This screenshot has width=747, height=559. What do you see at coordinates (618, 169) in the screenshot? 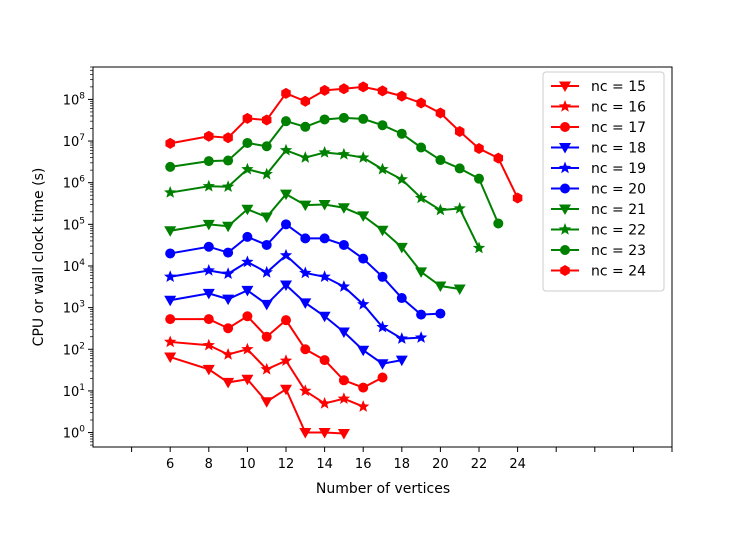
I see `legend-label: nc = 19` at bounding box center [618, 169].